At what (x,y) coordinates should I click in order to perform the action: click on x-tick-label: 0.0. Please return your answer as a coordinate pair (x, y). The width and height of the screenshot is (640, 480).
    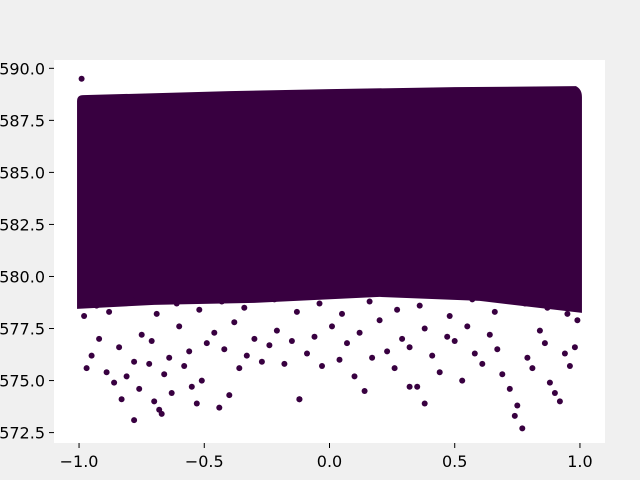
    Looking at the image, I should click on (329, 461).